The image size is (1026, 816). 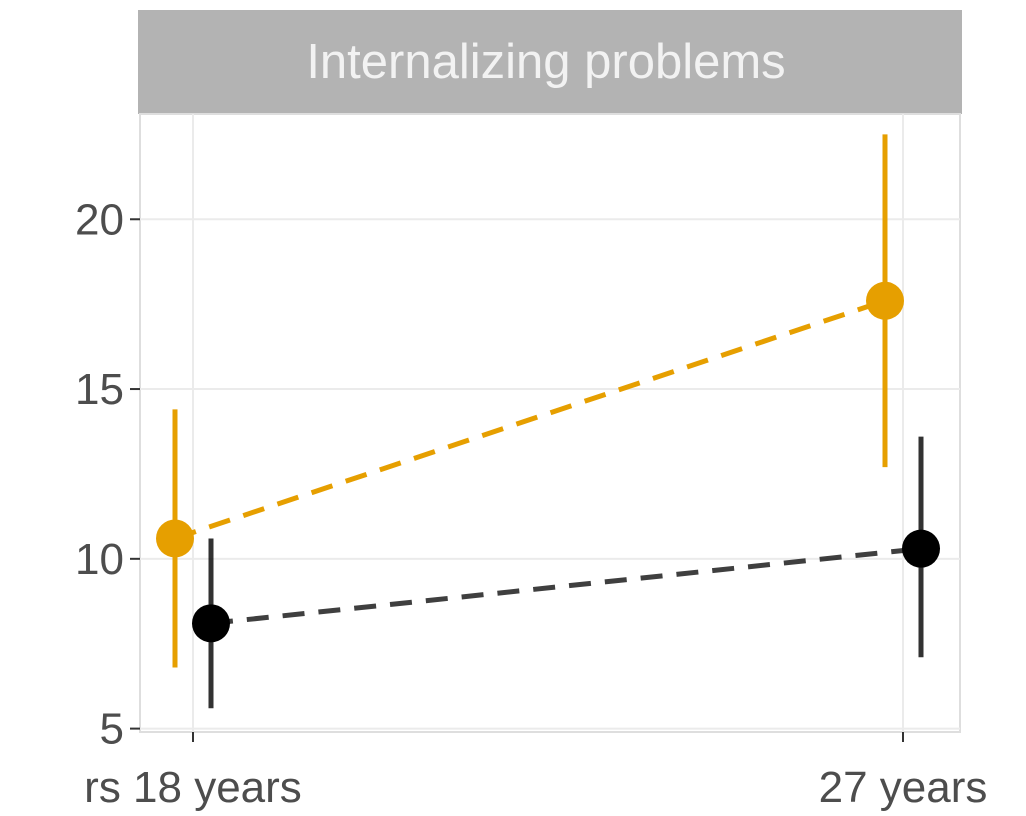 I want to click on facet-strip, so click(x=550, y=62).